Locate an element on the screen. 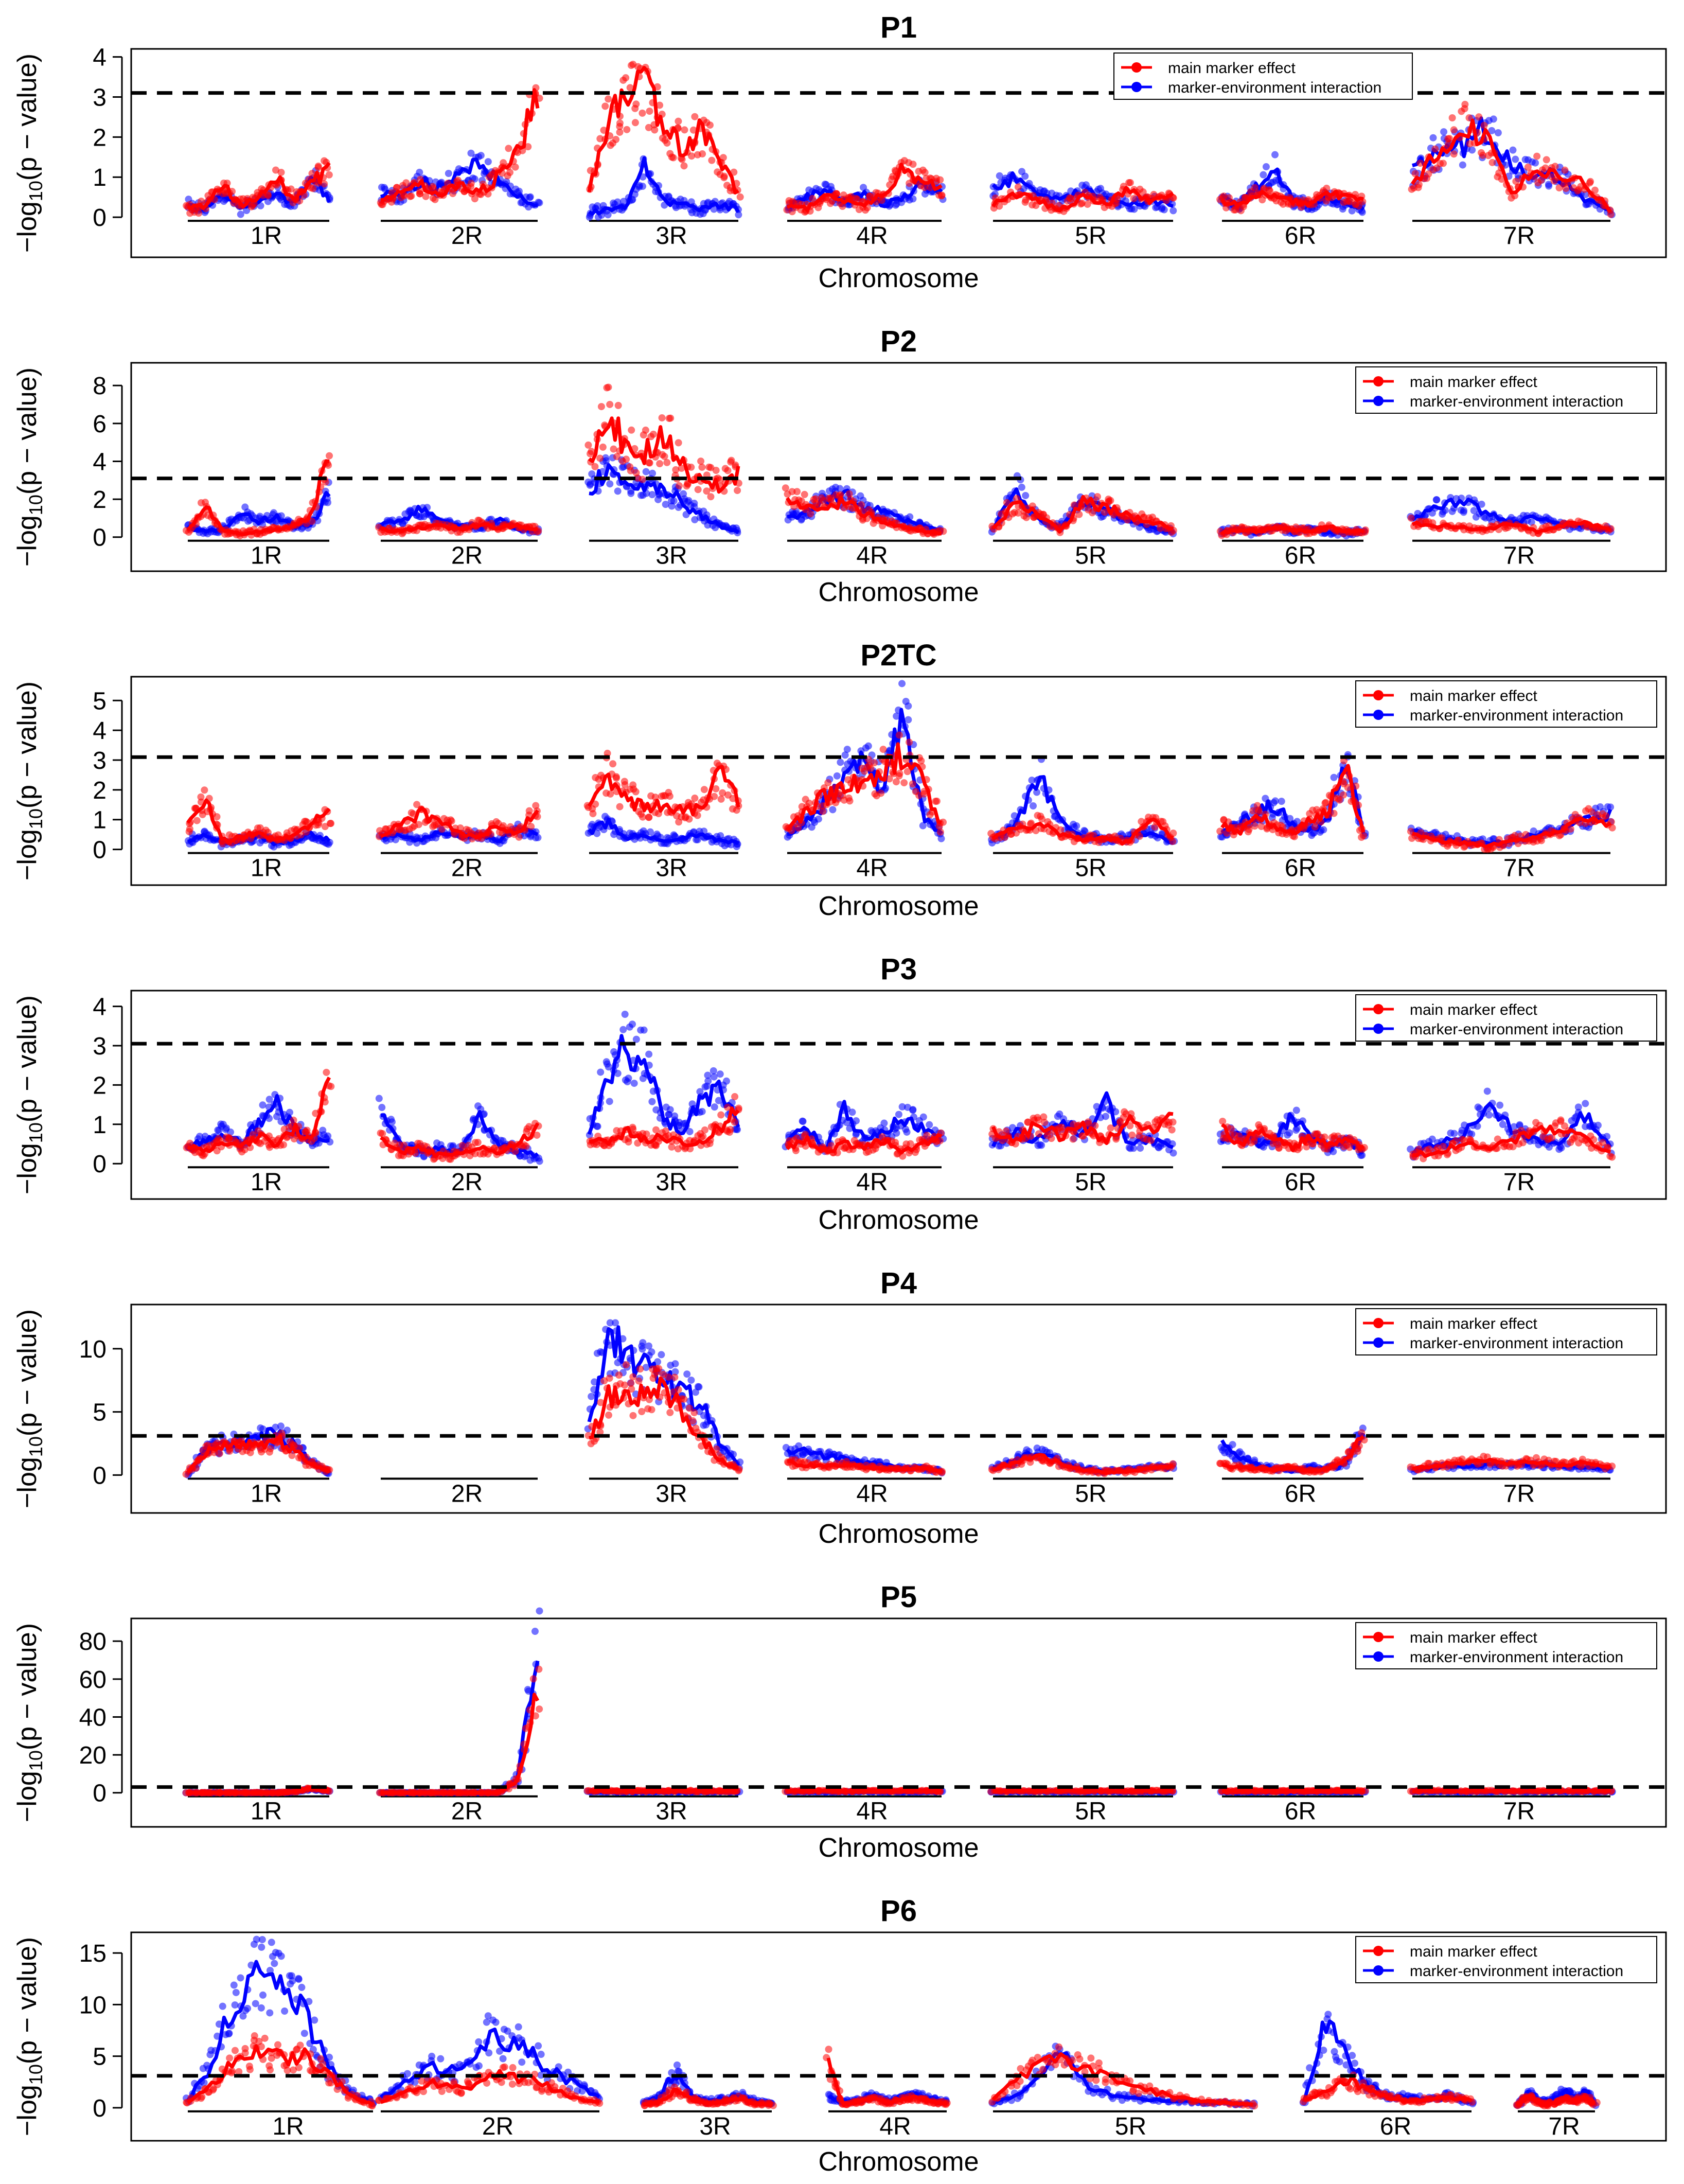 This screenshot has height=2184, width=1684. y-tick-label: 1 is located at coordinates (100, 177).